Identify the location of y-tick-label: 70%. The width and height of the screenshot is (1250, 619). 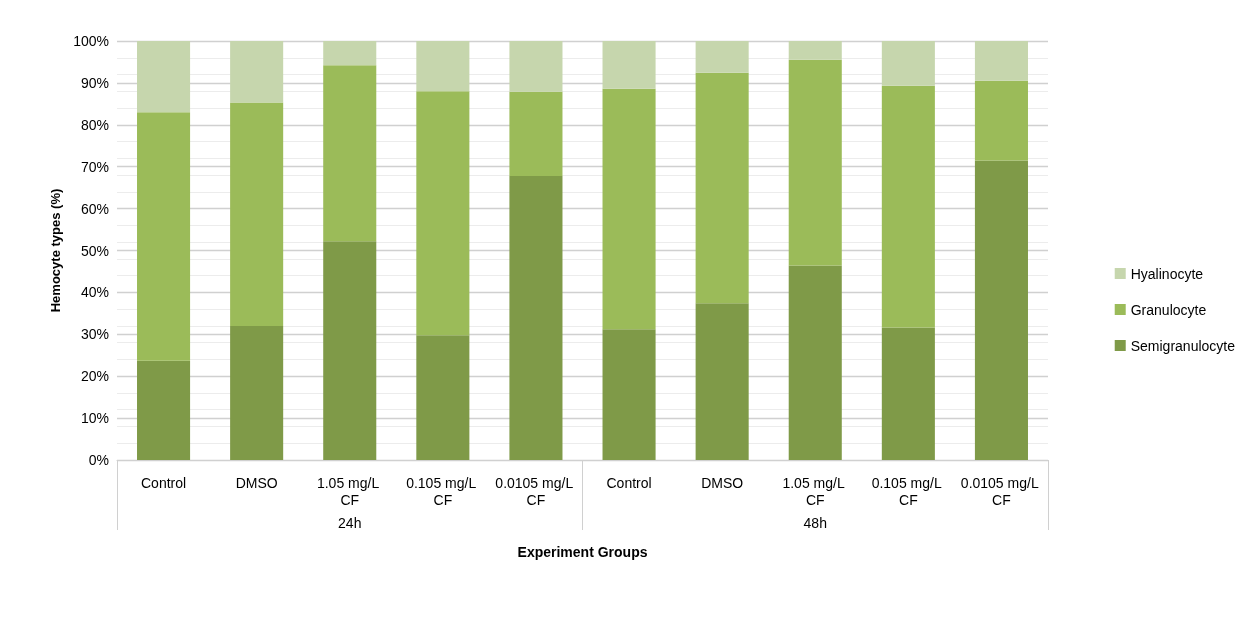
(94, 166).